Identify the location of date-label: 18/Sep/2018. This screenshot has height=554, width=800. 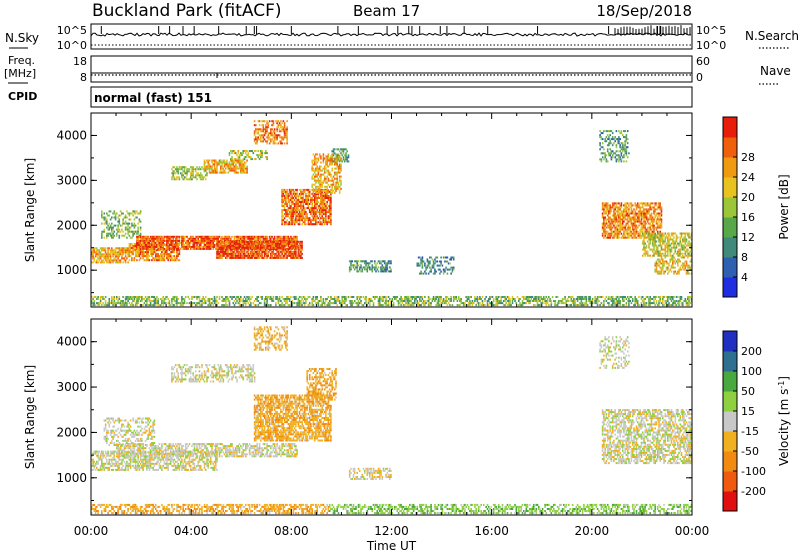
(644, 11).